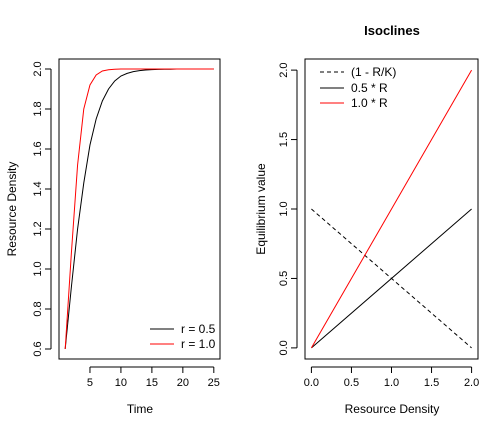 The image size is (504, 432). What do you see at coordinates (38, 348) in the screenshot?
I see `y-tick-label: 0.6` at bounding box center [38, 348].